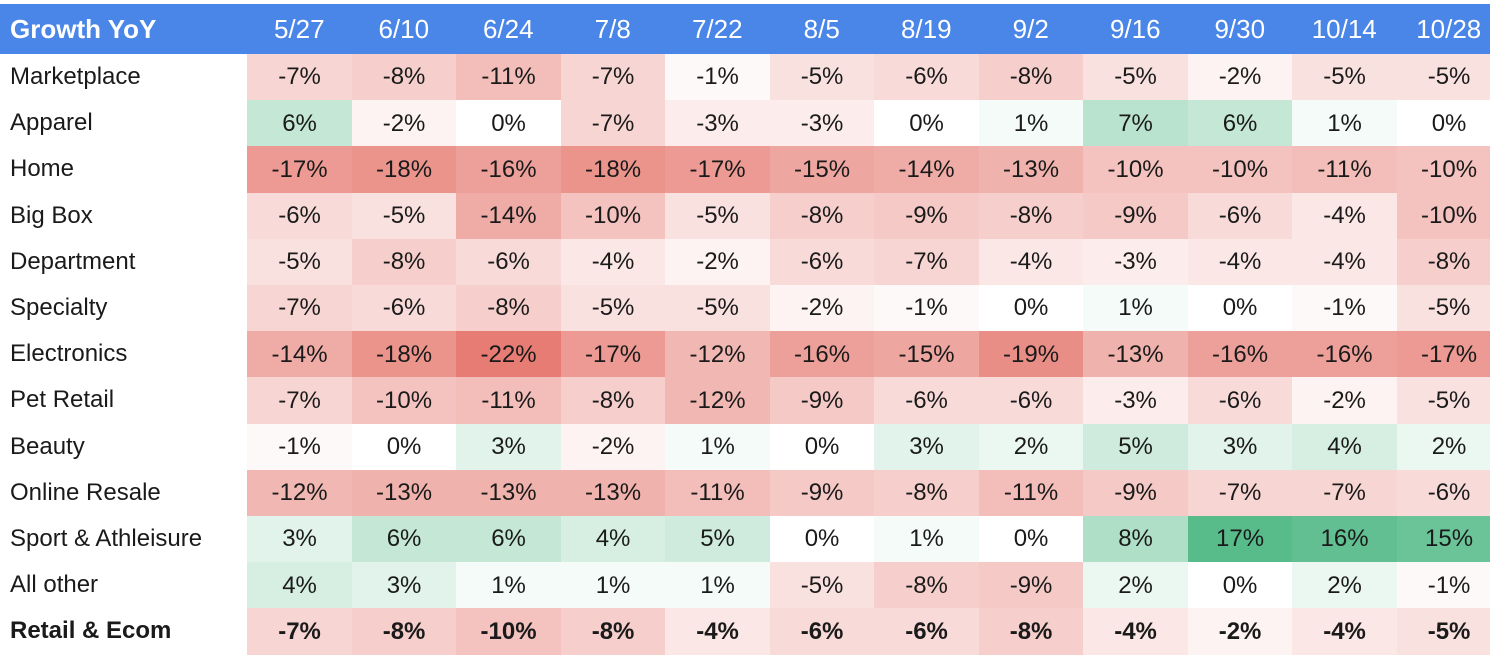 Image resolution: width=1490 pixels, height=655 pixels. Describe the element at coordinates (123, 77) in the screenshot. I see `row-label: Marketplace` at that location.